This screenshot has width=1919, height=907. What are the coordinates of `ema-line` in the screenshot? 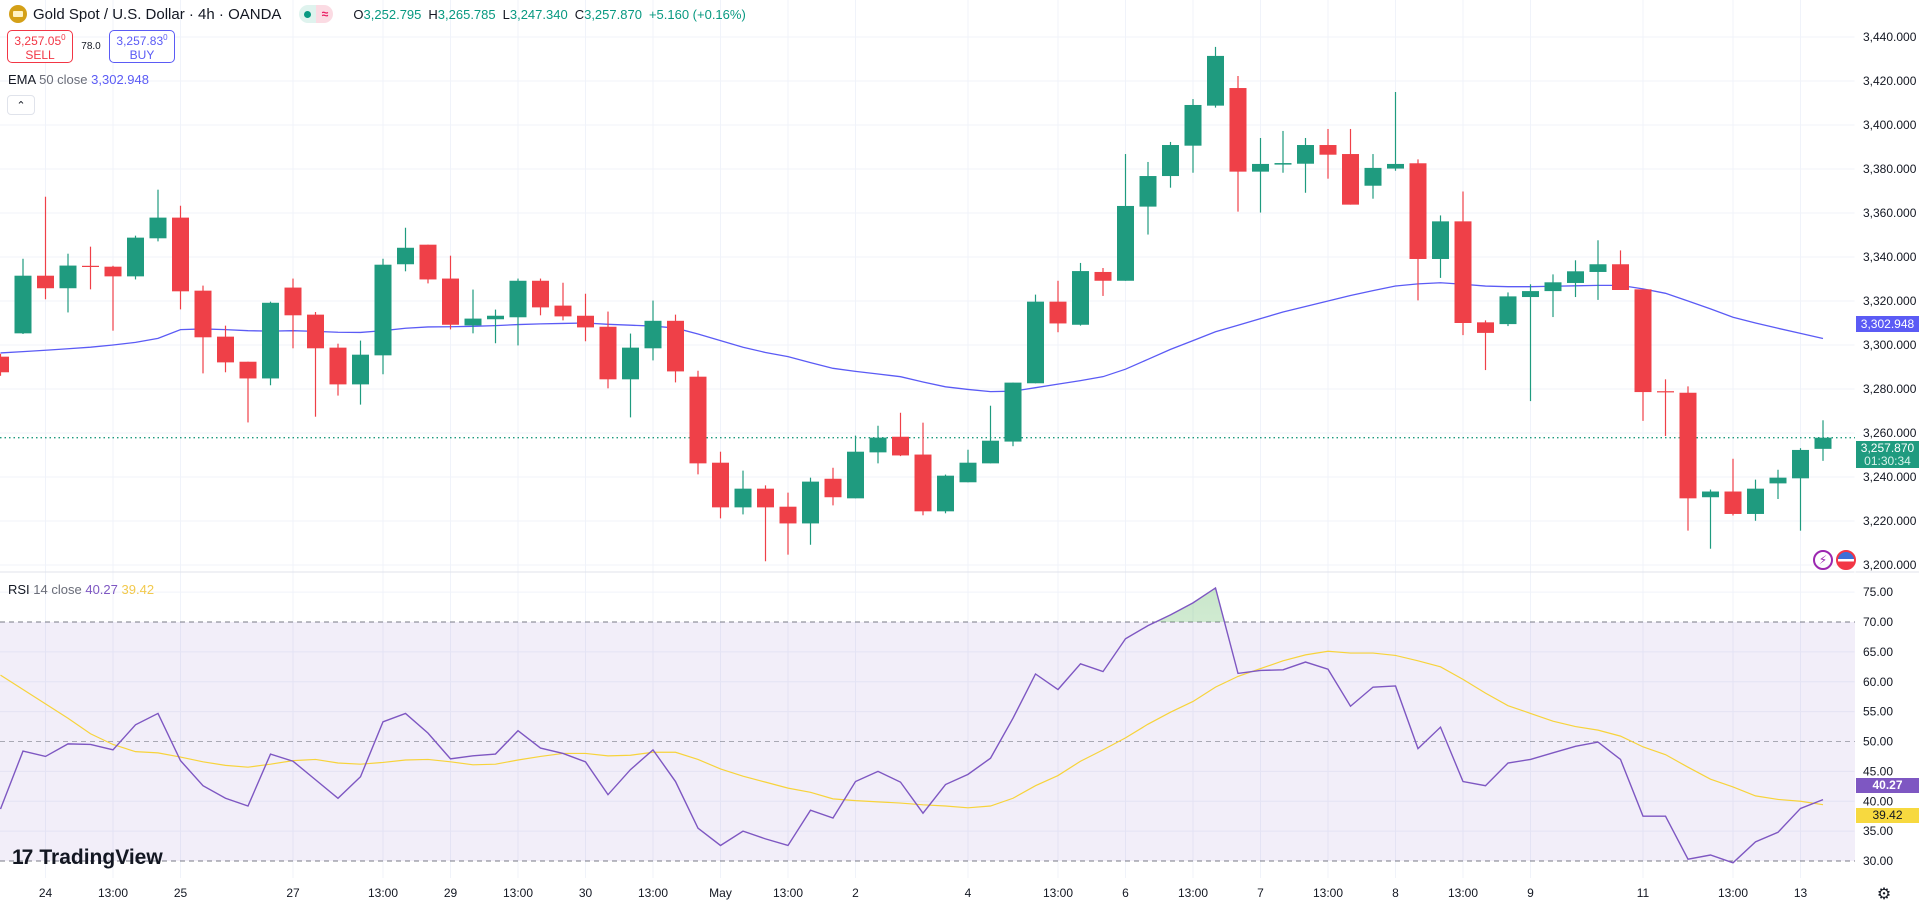 It's located at (912, 337).